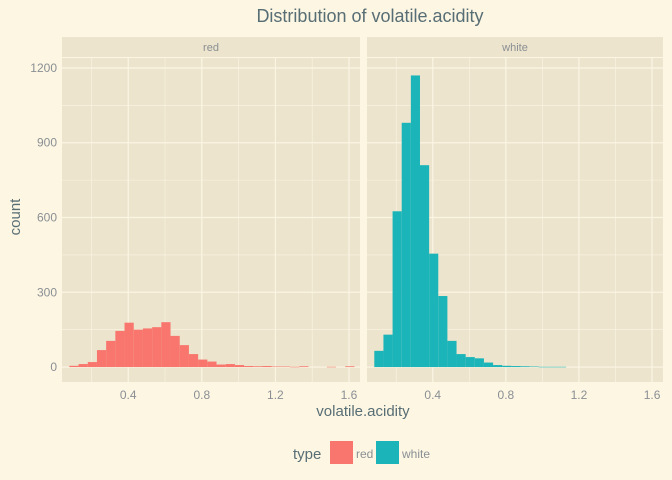 Image resolution: width=672 pixels, height=480 pixels. I want to click on legend-key-red, so click(341, 452).